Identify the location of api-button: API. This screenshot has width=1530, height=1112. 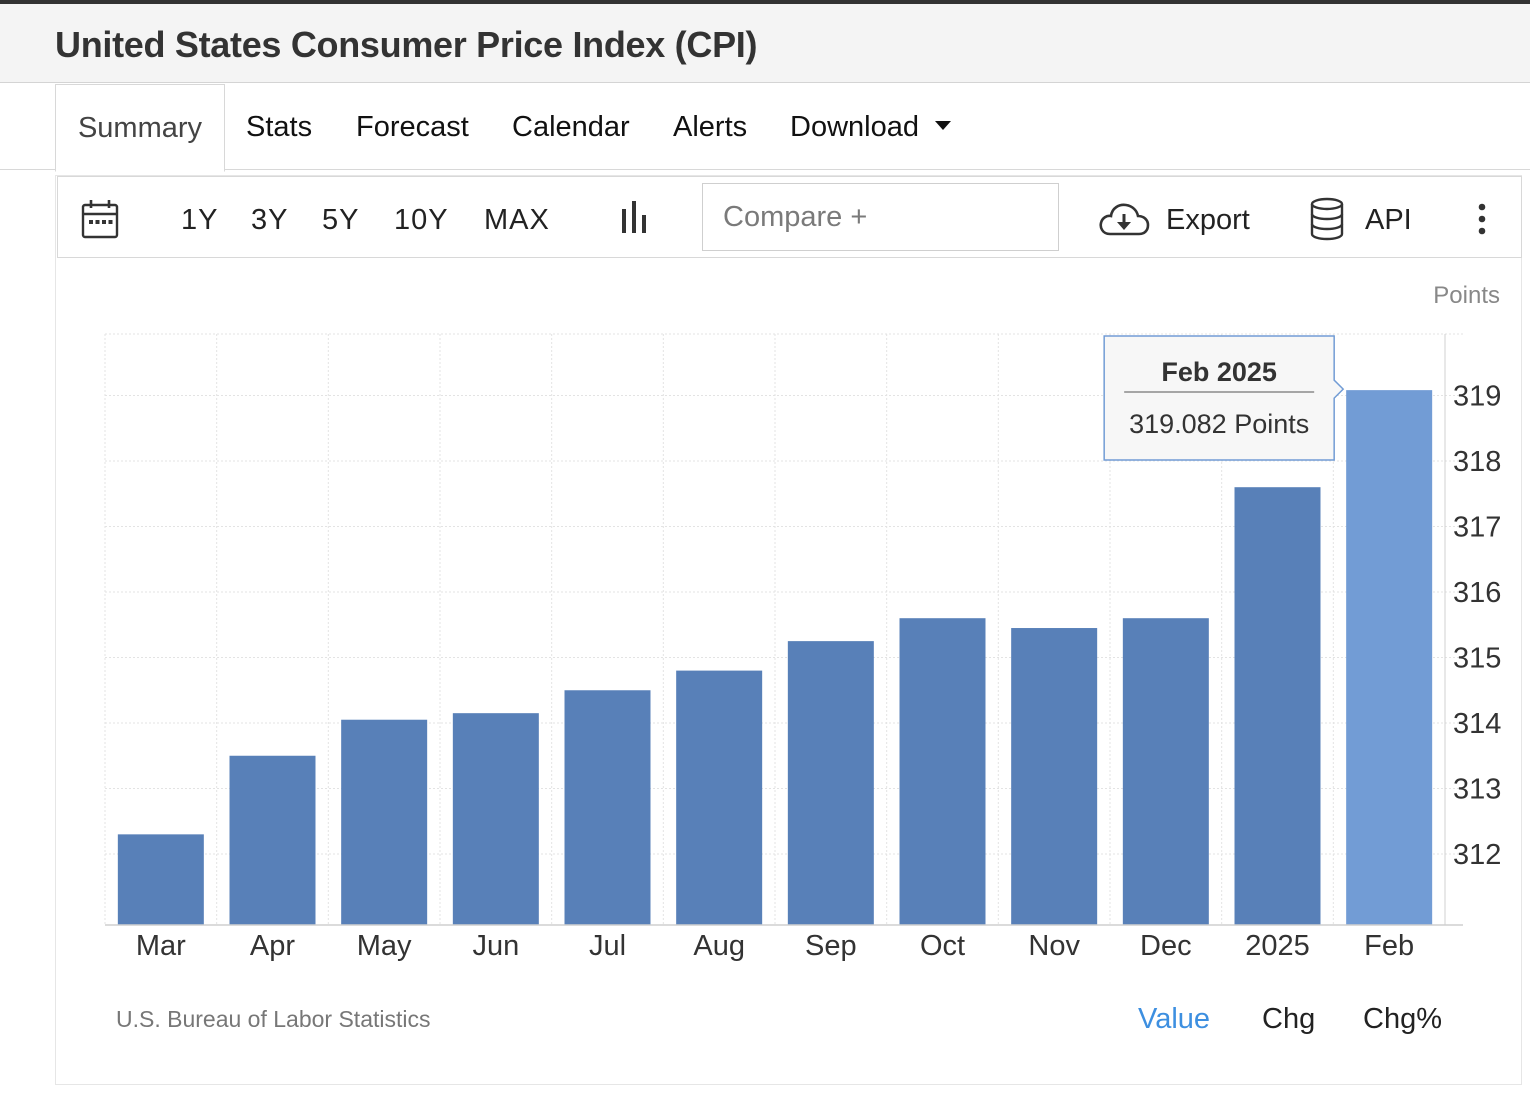
(1388, 220).